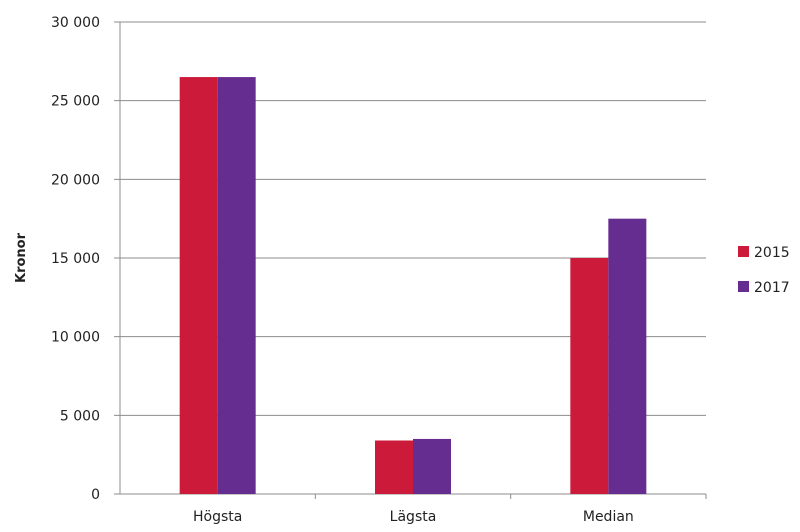 This screenshot has height=532, width=800. Describe the element at coordinates (772, 288) in the screenshot. I see `legend-label-2017: 2017` at that location.